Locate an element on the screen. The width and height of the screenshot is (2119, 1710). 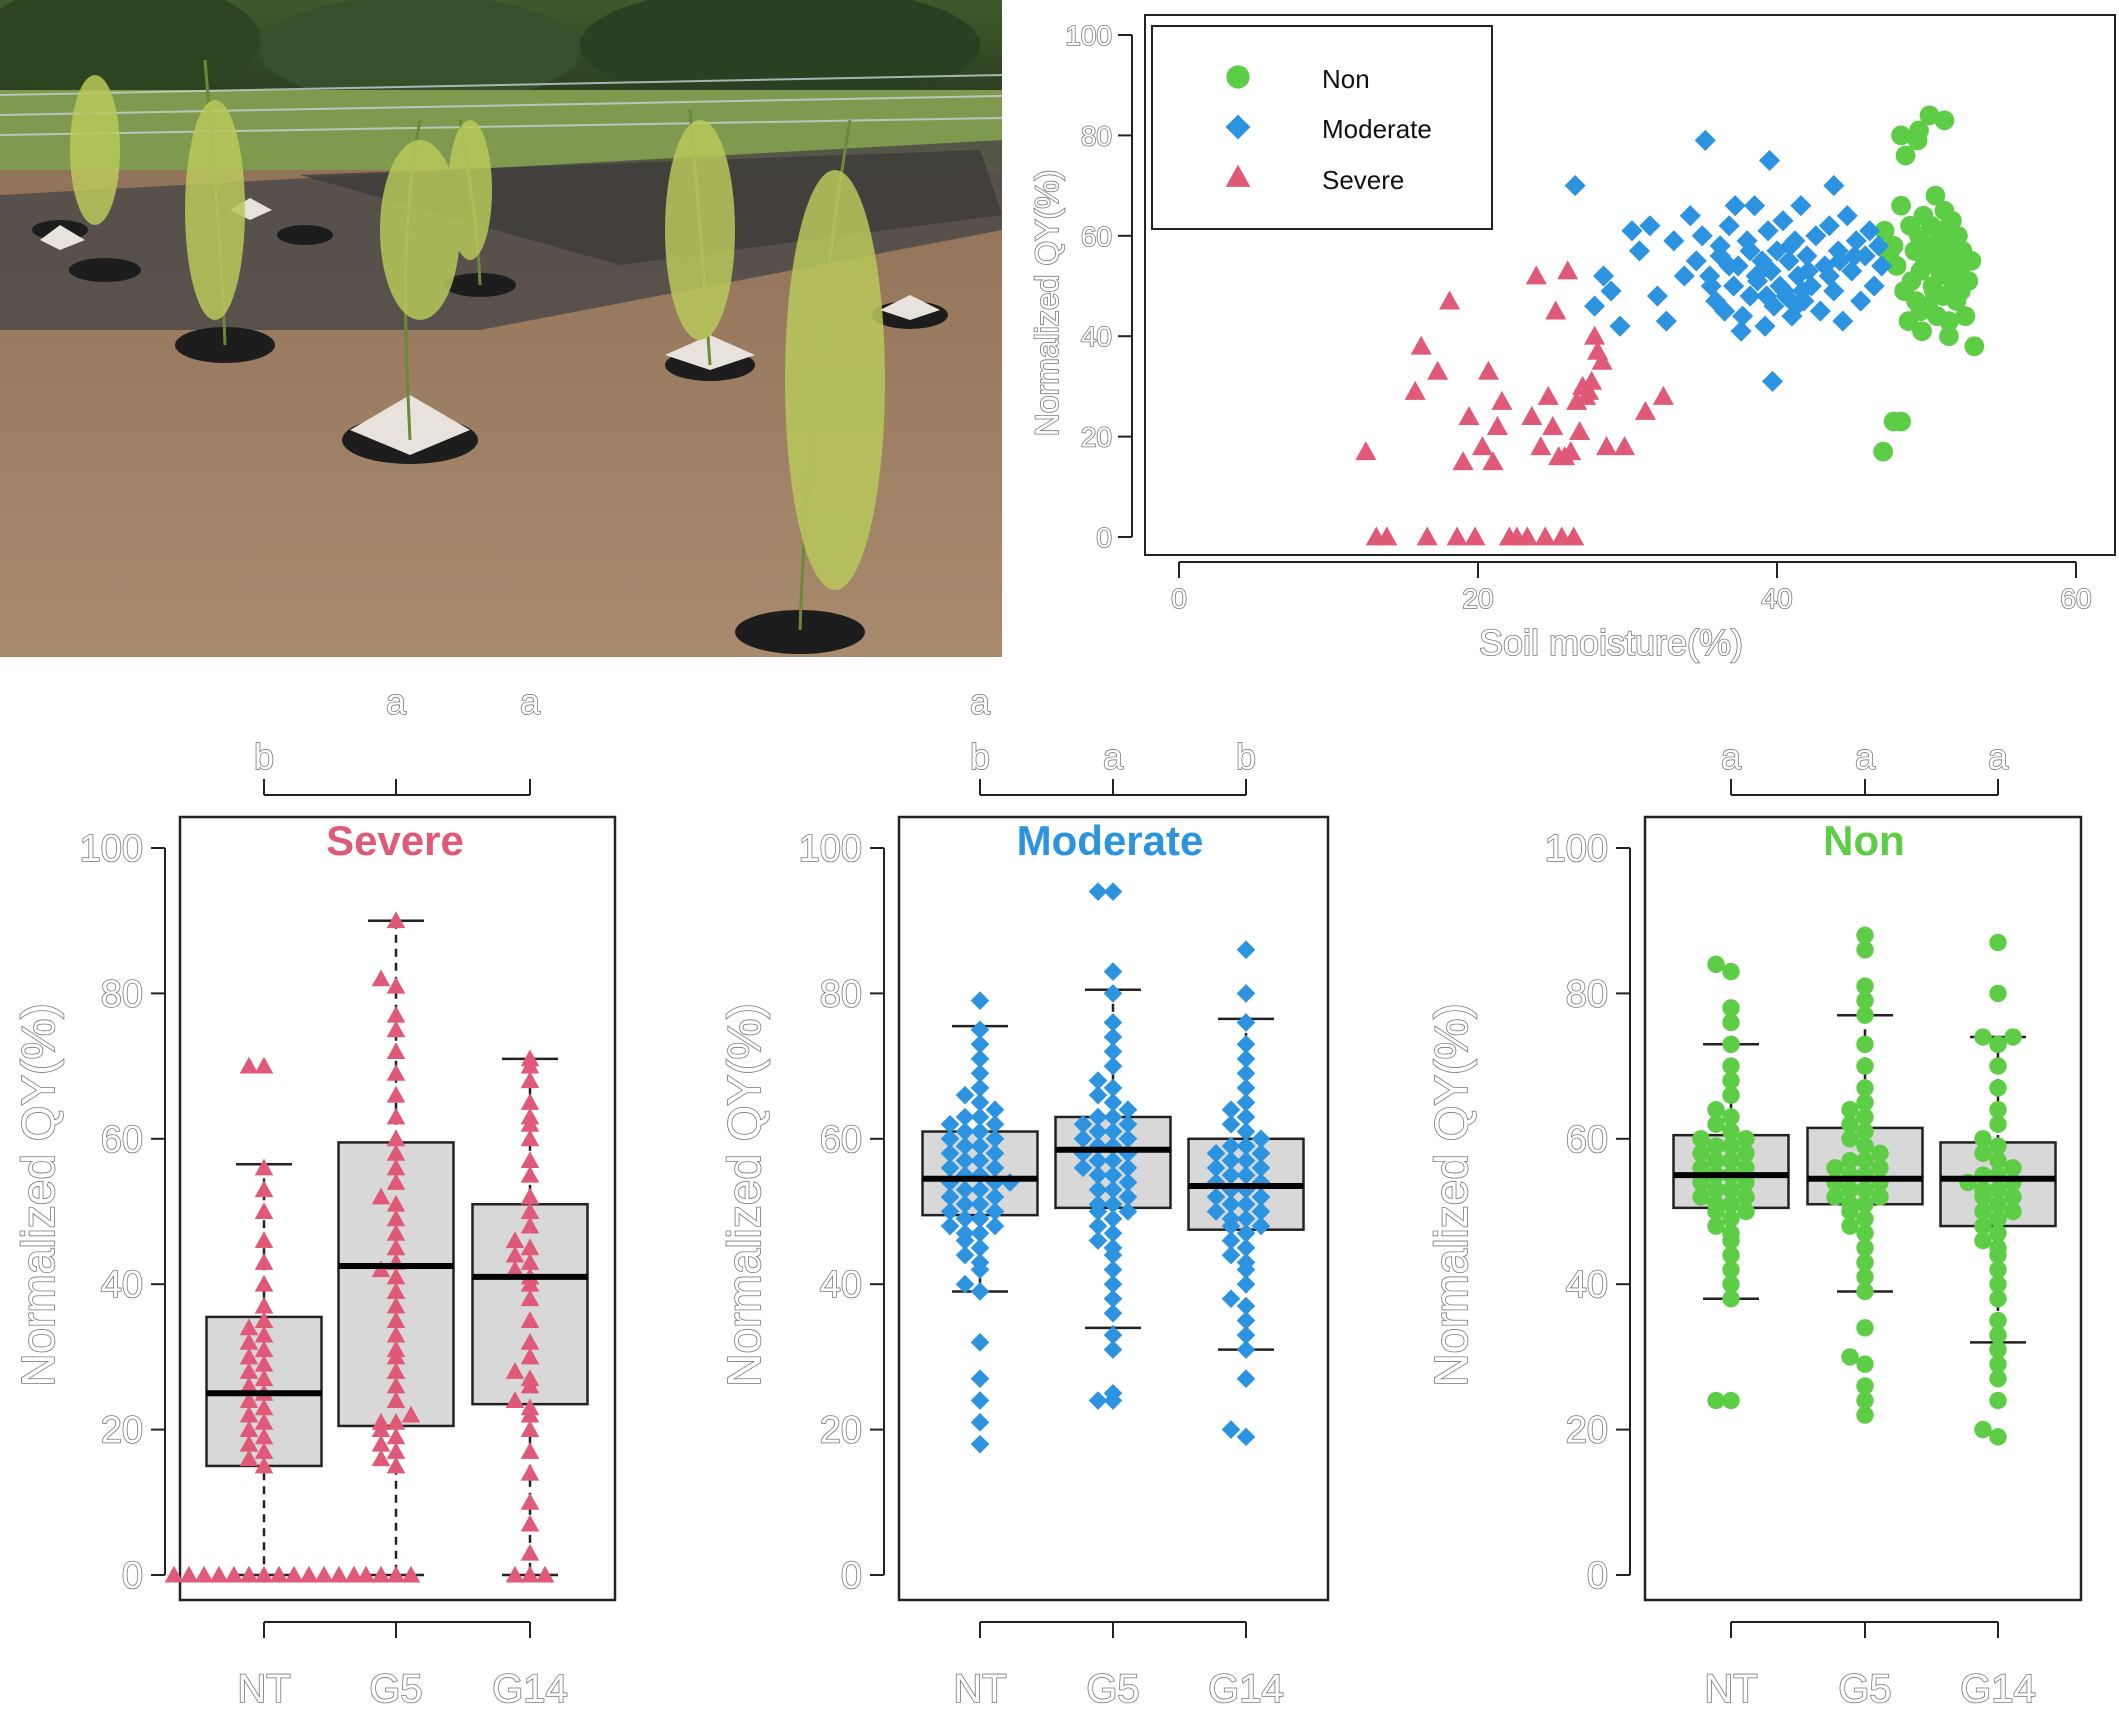
x-tick-label: 20 is located at coordinates (1477, 598).